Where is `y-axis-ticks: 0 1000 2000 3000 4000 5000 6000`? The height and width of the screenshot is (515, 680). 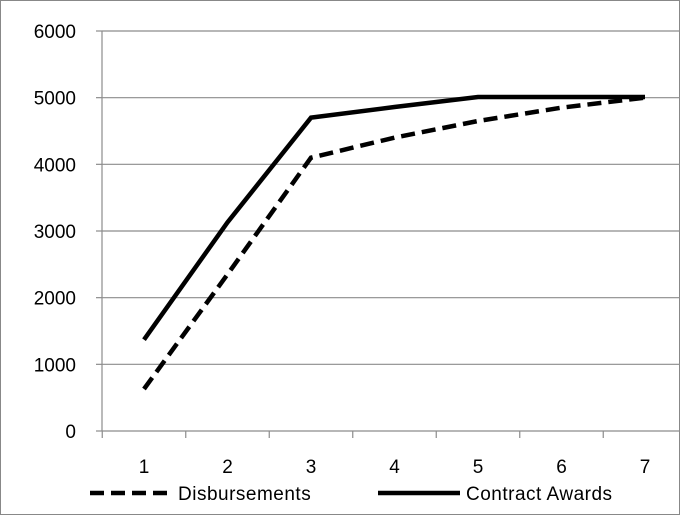
y-axis-ticks: 0 1000 2000 3000 4000 5000 6000 is located at coordinates (68, 232).